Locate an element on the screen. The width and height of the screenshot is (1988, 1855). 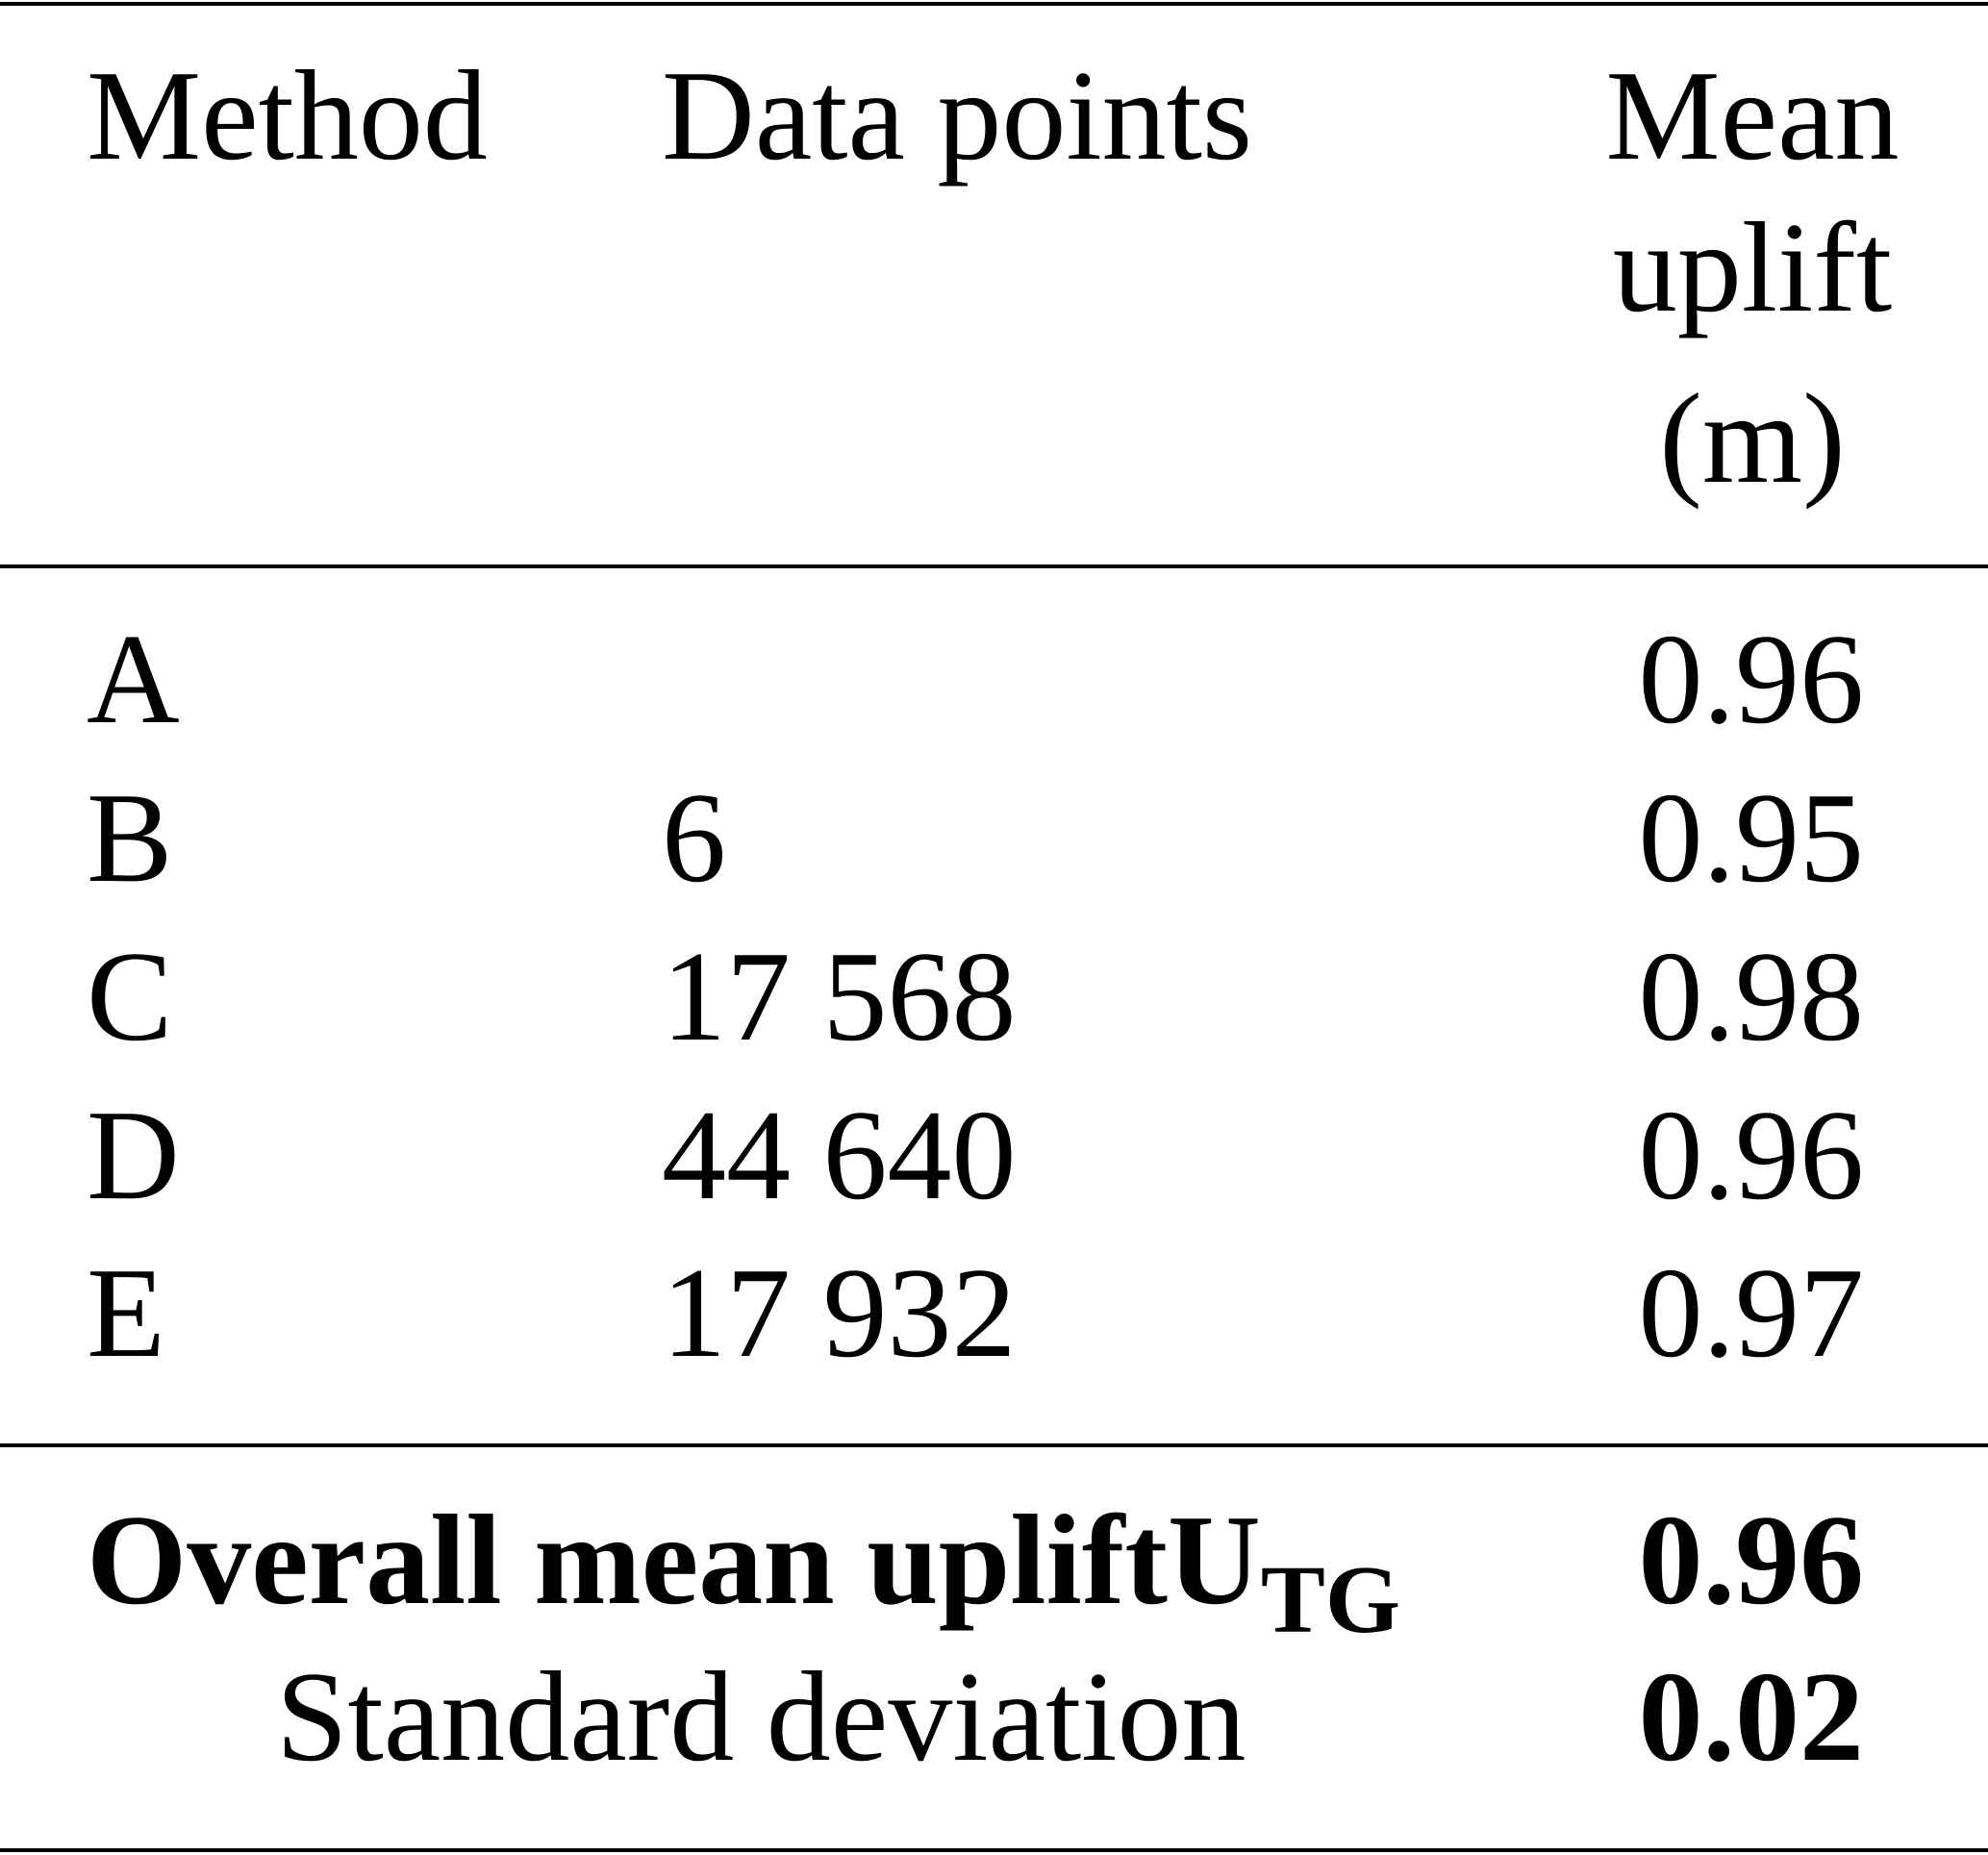
header-rule is located at coordinates (994, 566).